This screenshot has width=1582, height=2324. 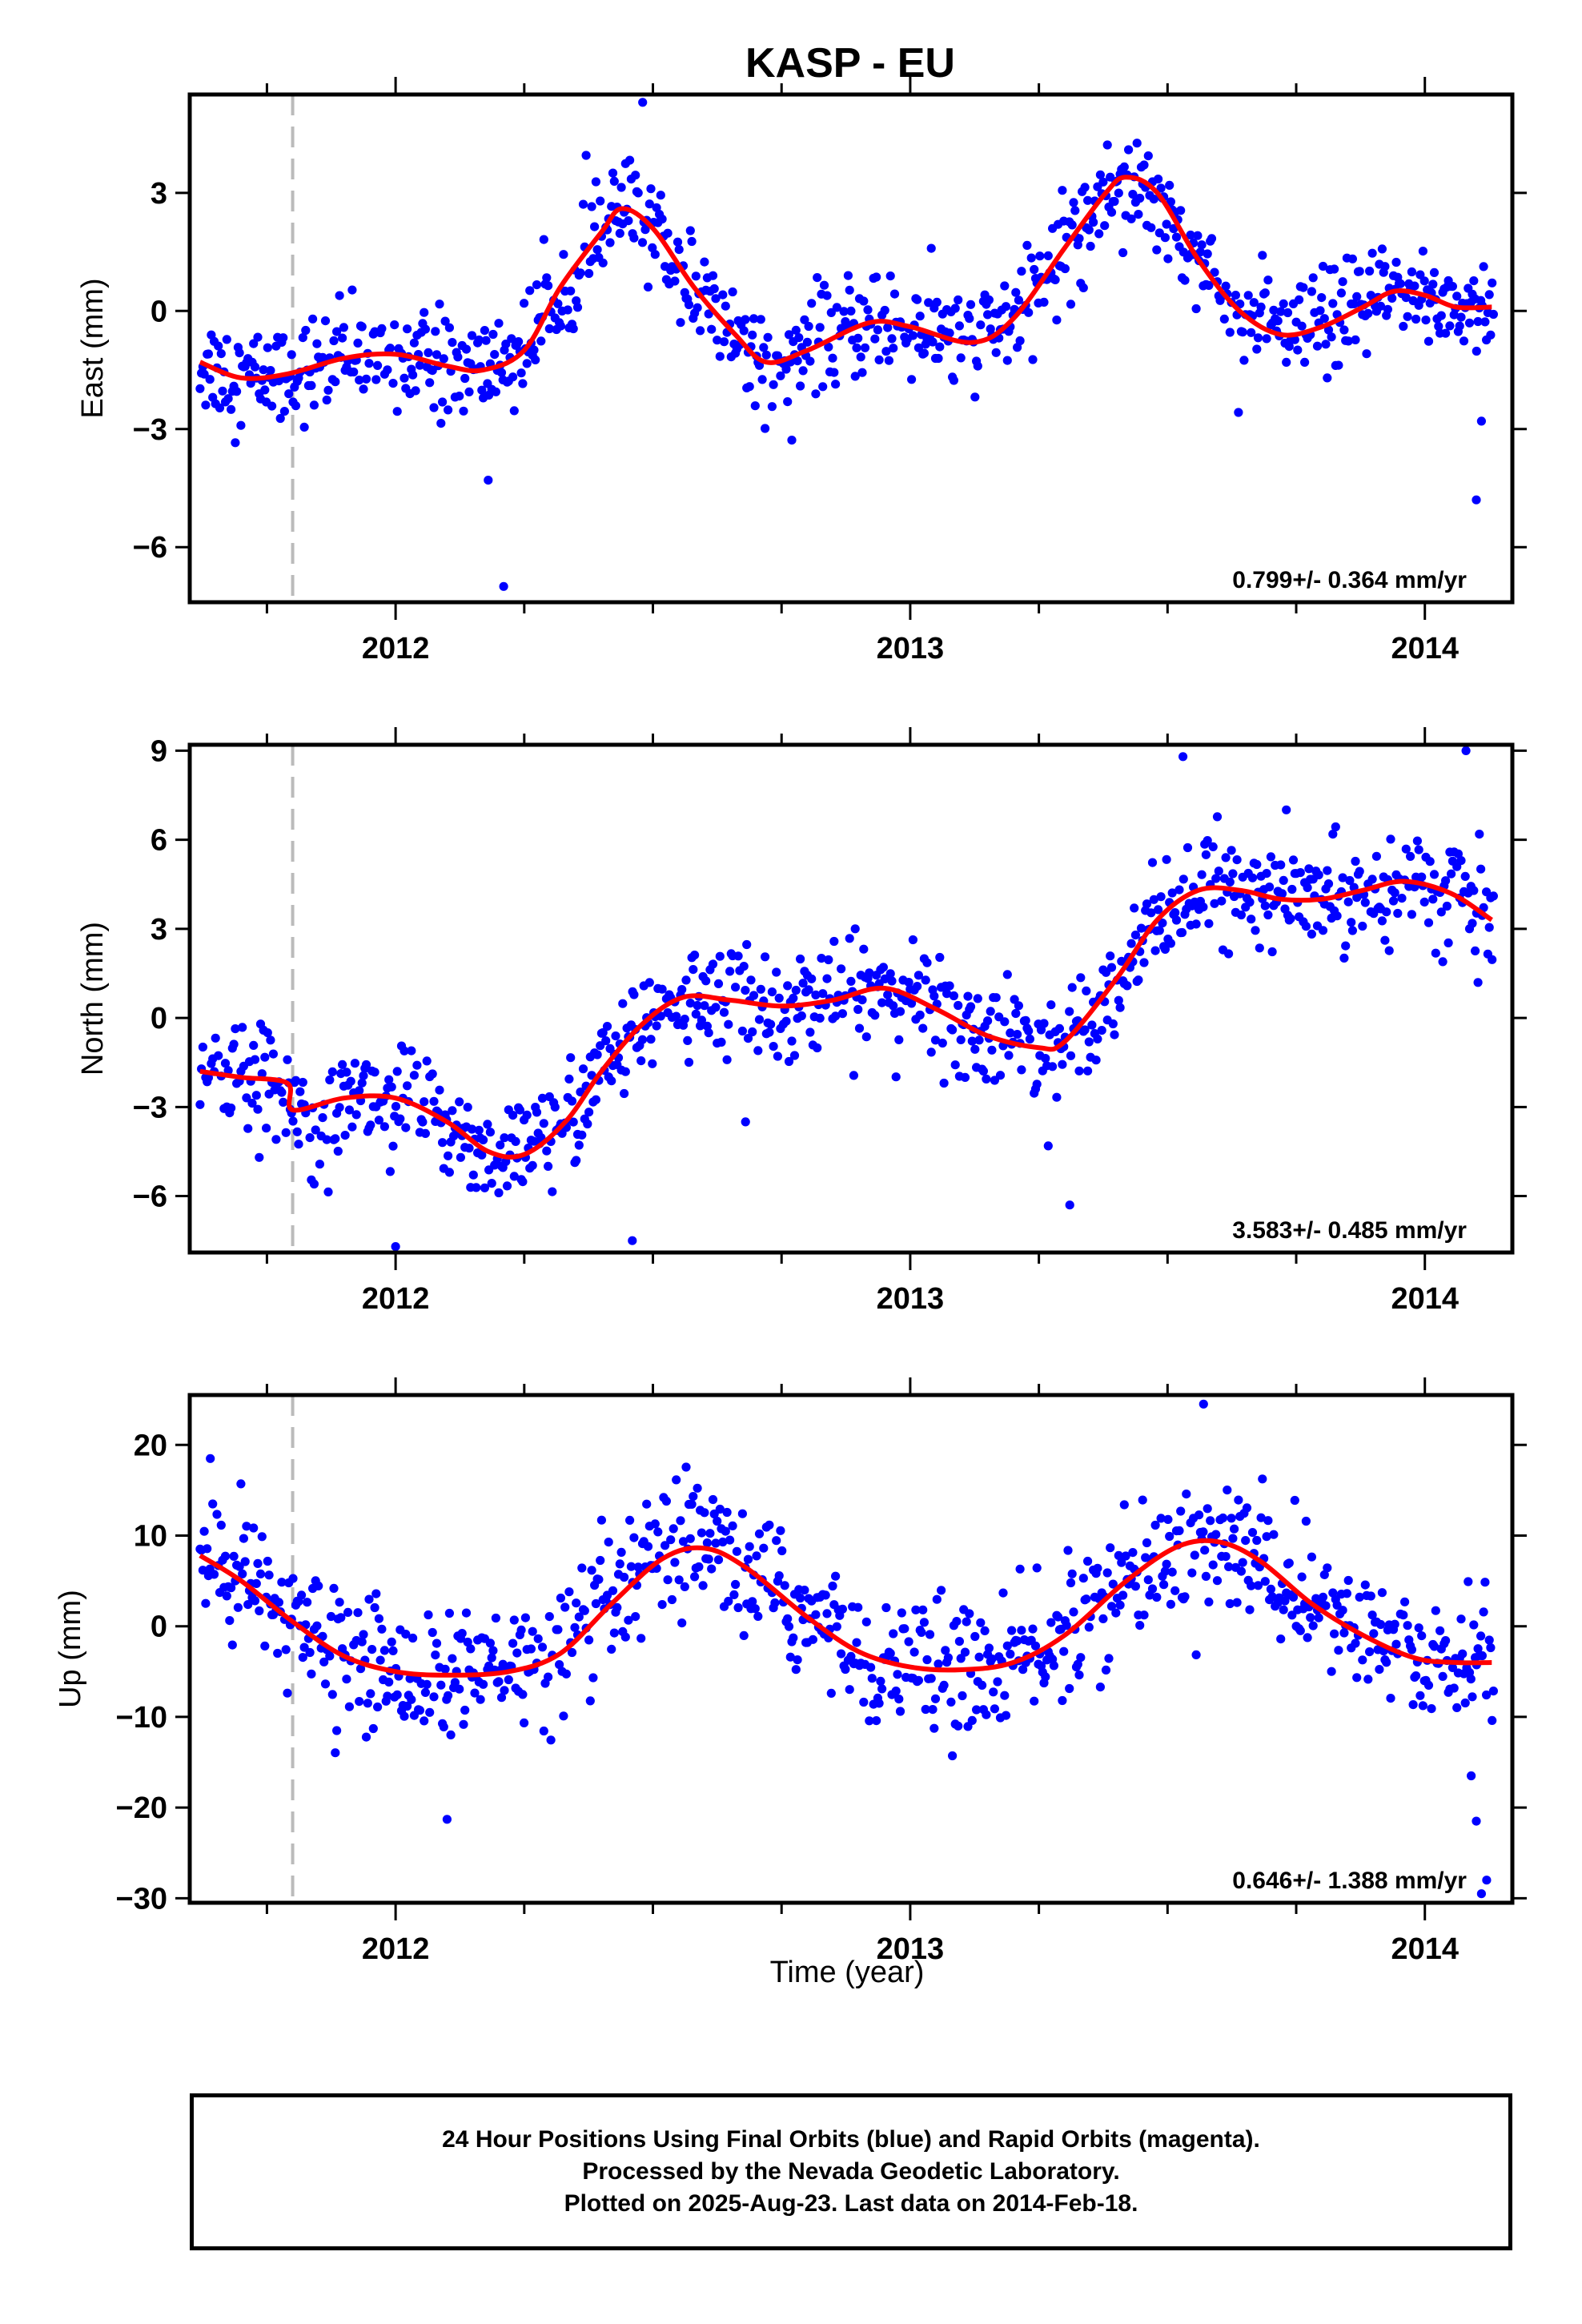 What do you see at coordinates (1425, 1299) in the screenshot?
I see `x-tick-label: 2014` at bounding box center [1425, 1299].